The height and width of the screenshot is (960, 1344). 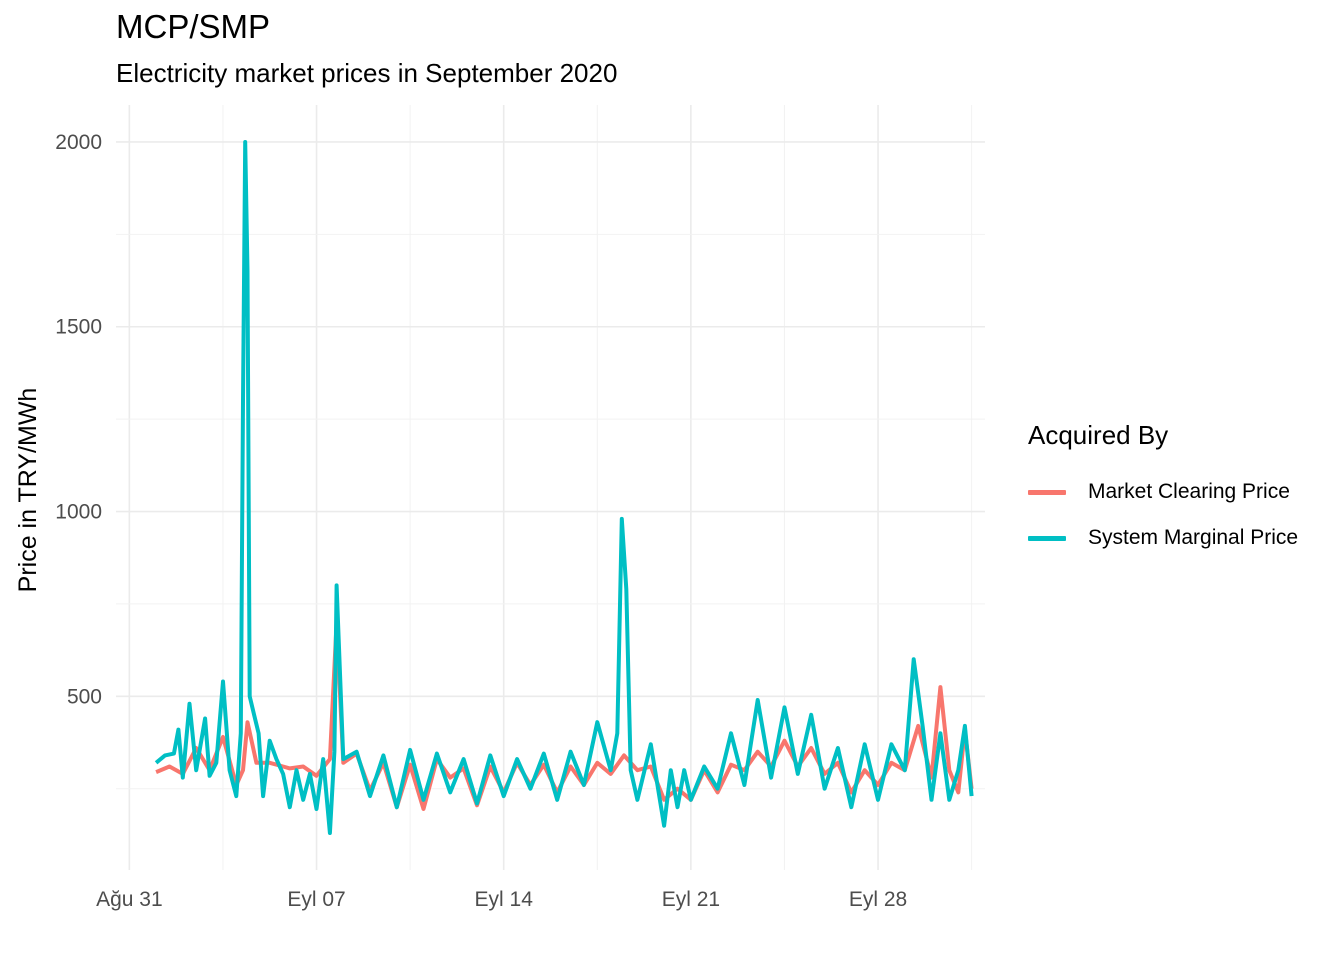 What do you see at coordinates (78, 327) in the screenshot?
I see `y-tick-label: 1500` at bounding box center [78, 327].